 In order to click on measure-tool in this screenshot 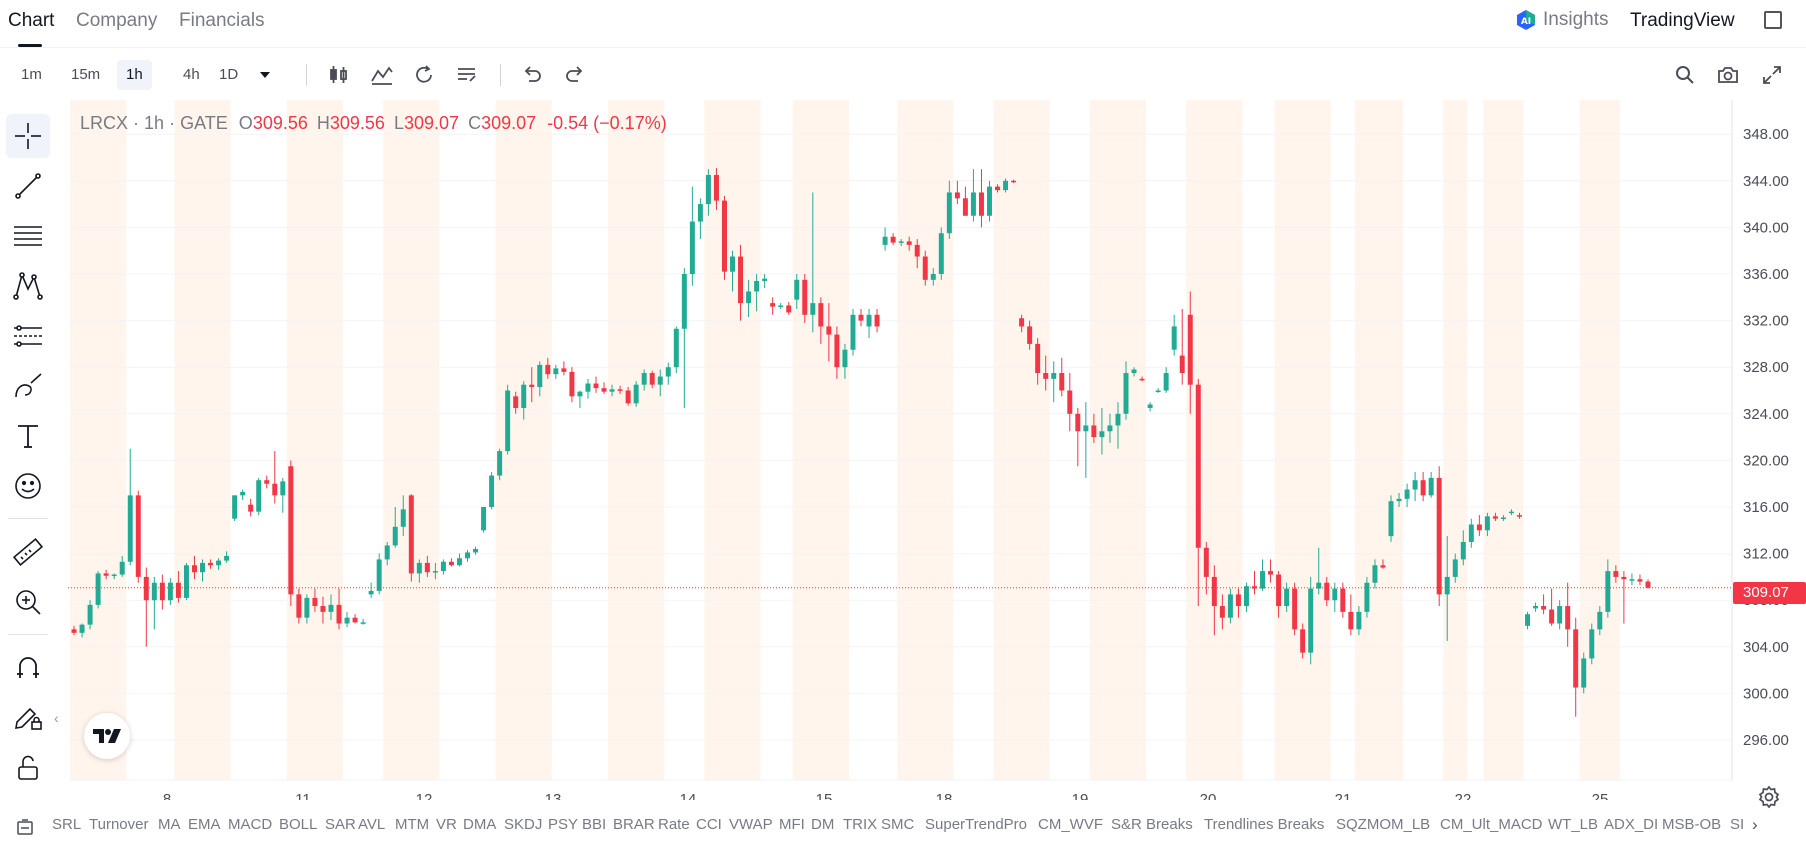, I will do `click(28, 552)`.